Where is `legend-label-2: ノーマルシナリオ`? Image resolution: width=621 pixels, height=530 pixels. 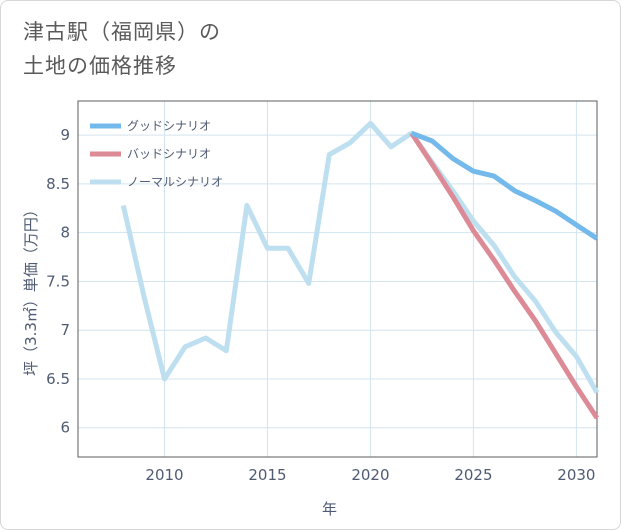 legend-label-2: ノーマルシナリオ is located at coordinates (175, 182).